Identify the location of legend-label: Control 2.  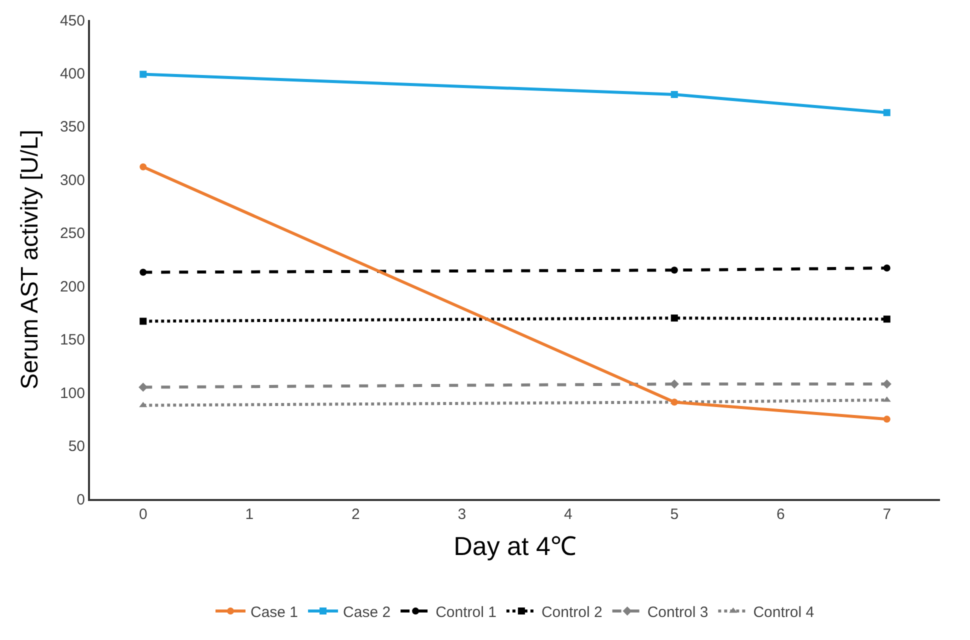
(571, 612).